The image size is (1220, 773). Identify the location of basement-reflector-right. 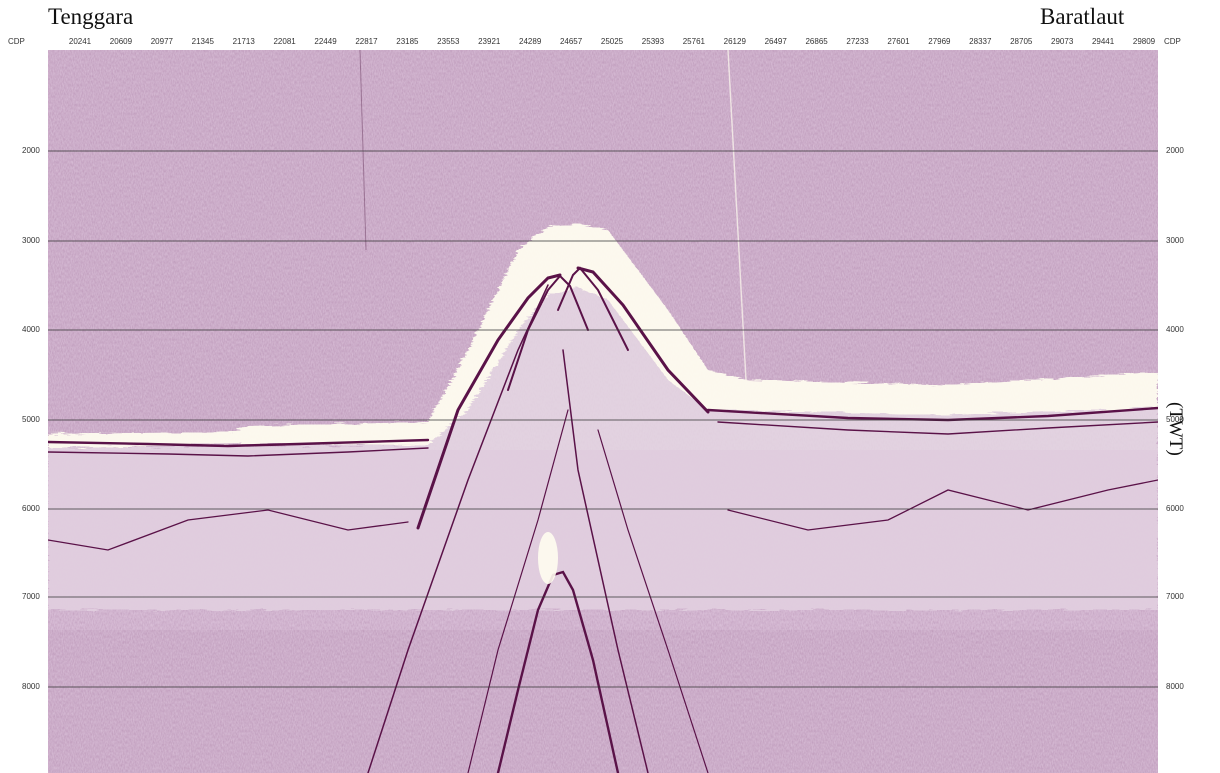
(942, 505).